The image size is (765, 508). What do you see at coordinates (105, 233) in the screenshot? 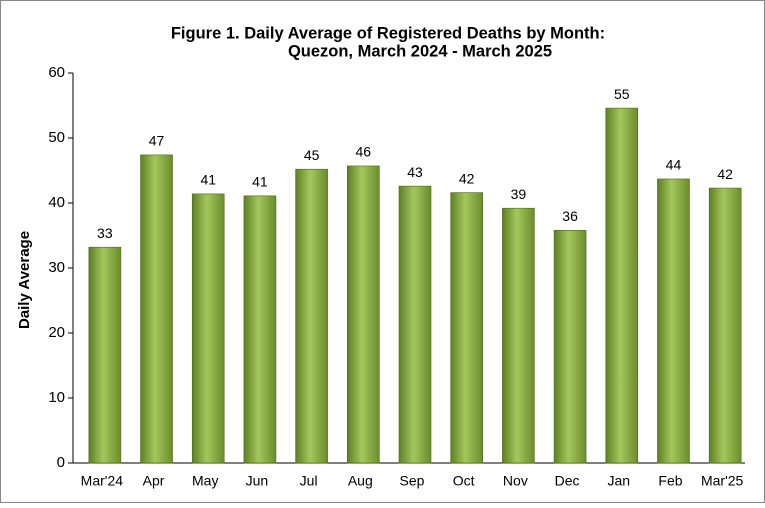
I see `data-label: 33` at bounding box center [105, 233].